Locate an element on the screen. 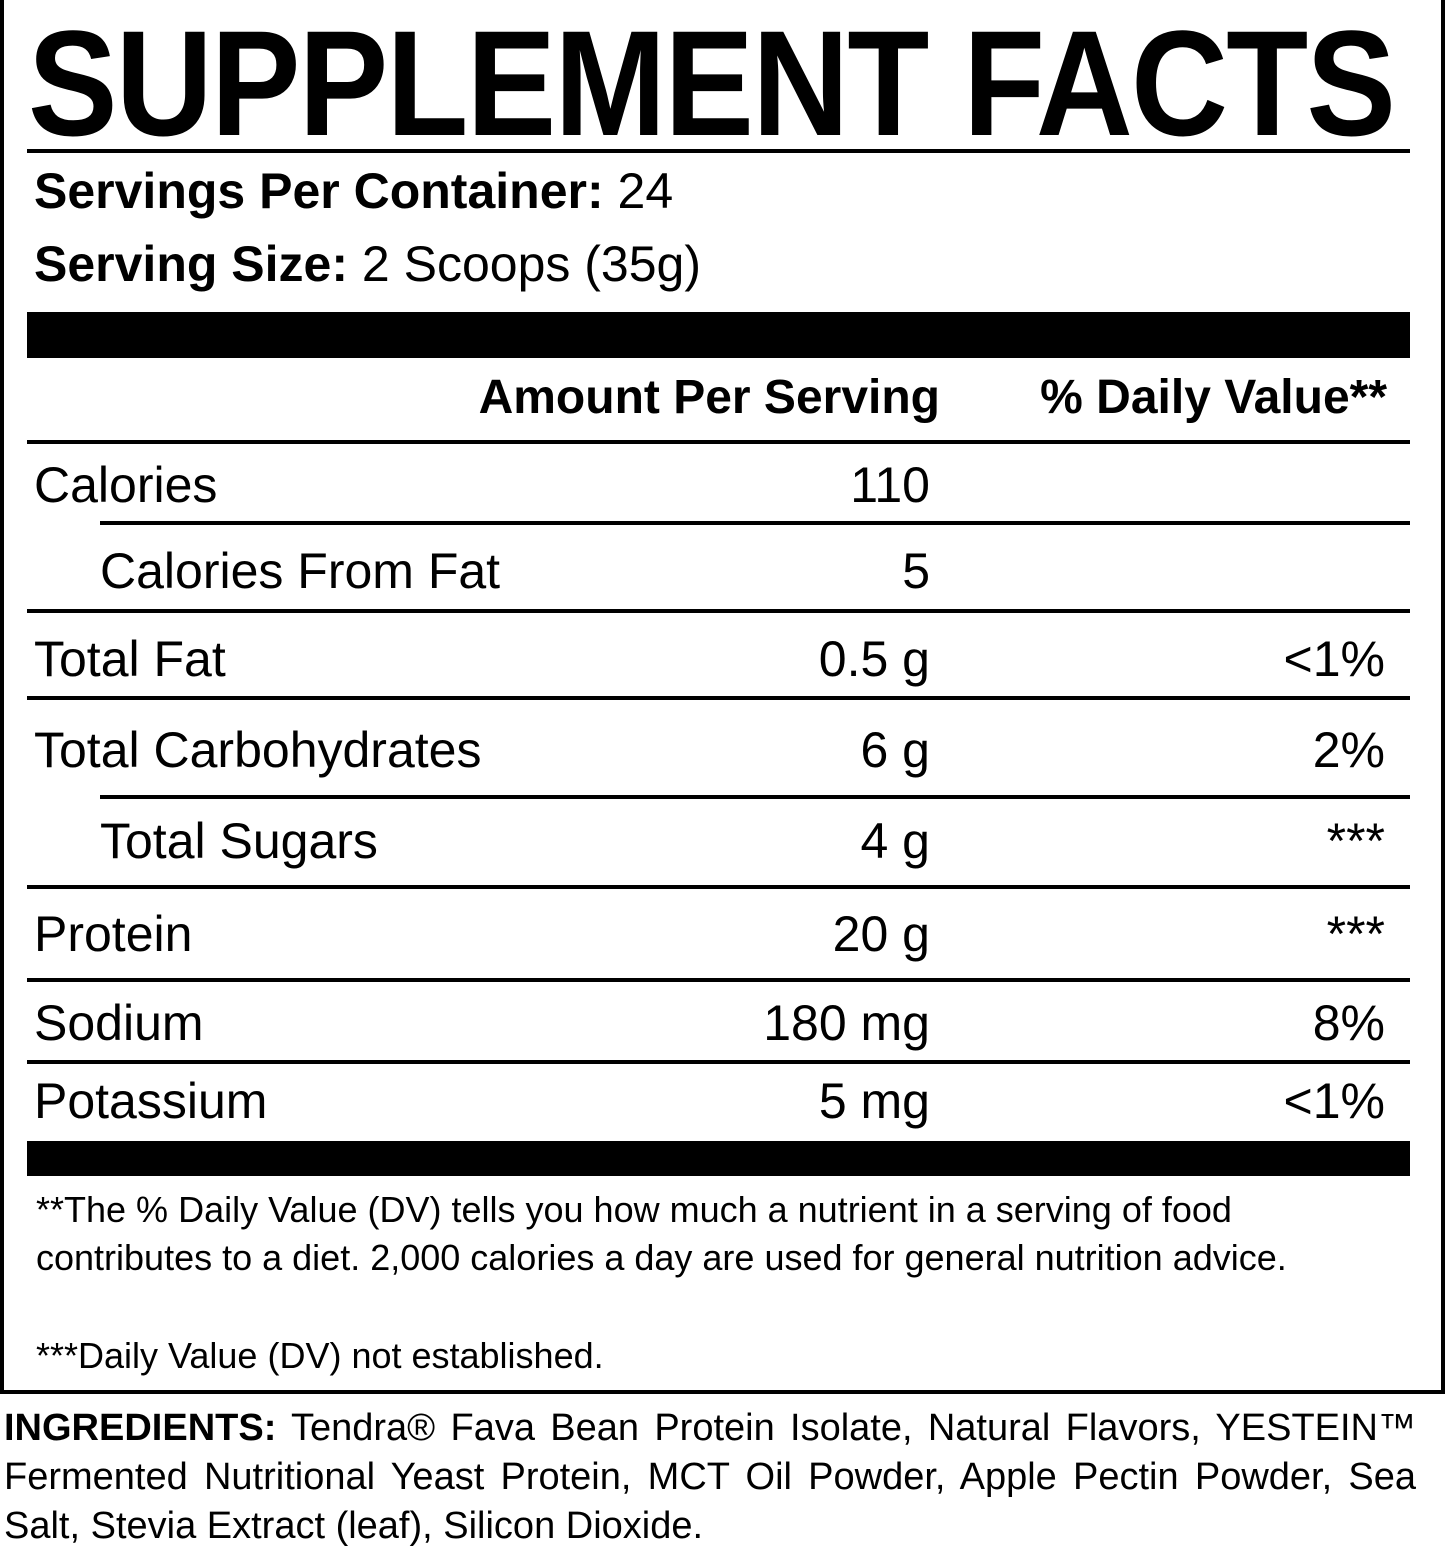  footnote-not-established: ***Daily Value (DV) not established. is located at coordinates (320, 1355).